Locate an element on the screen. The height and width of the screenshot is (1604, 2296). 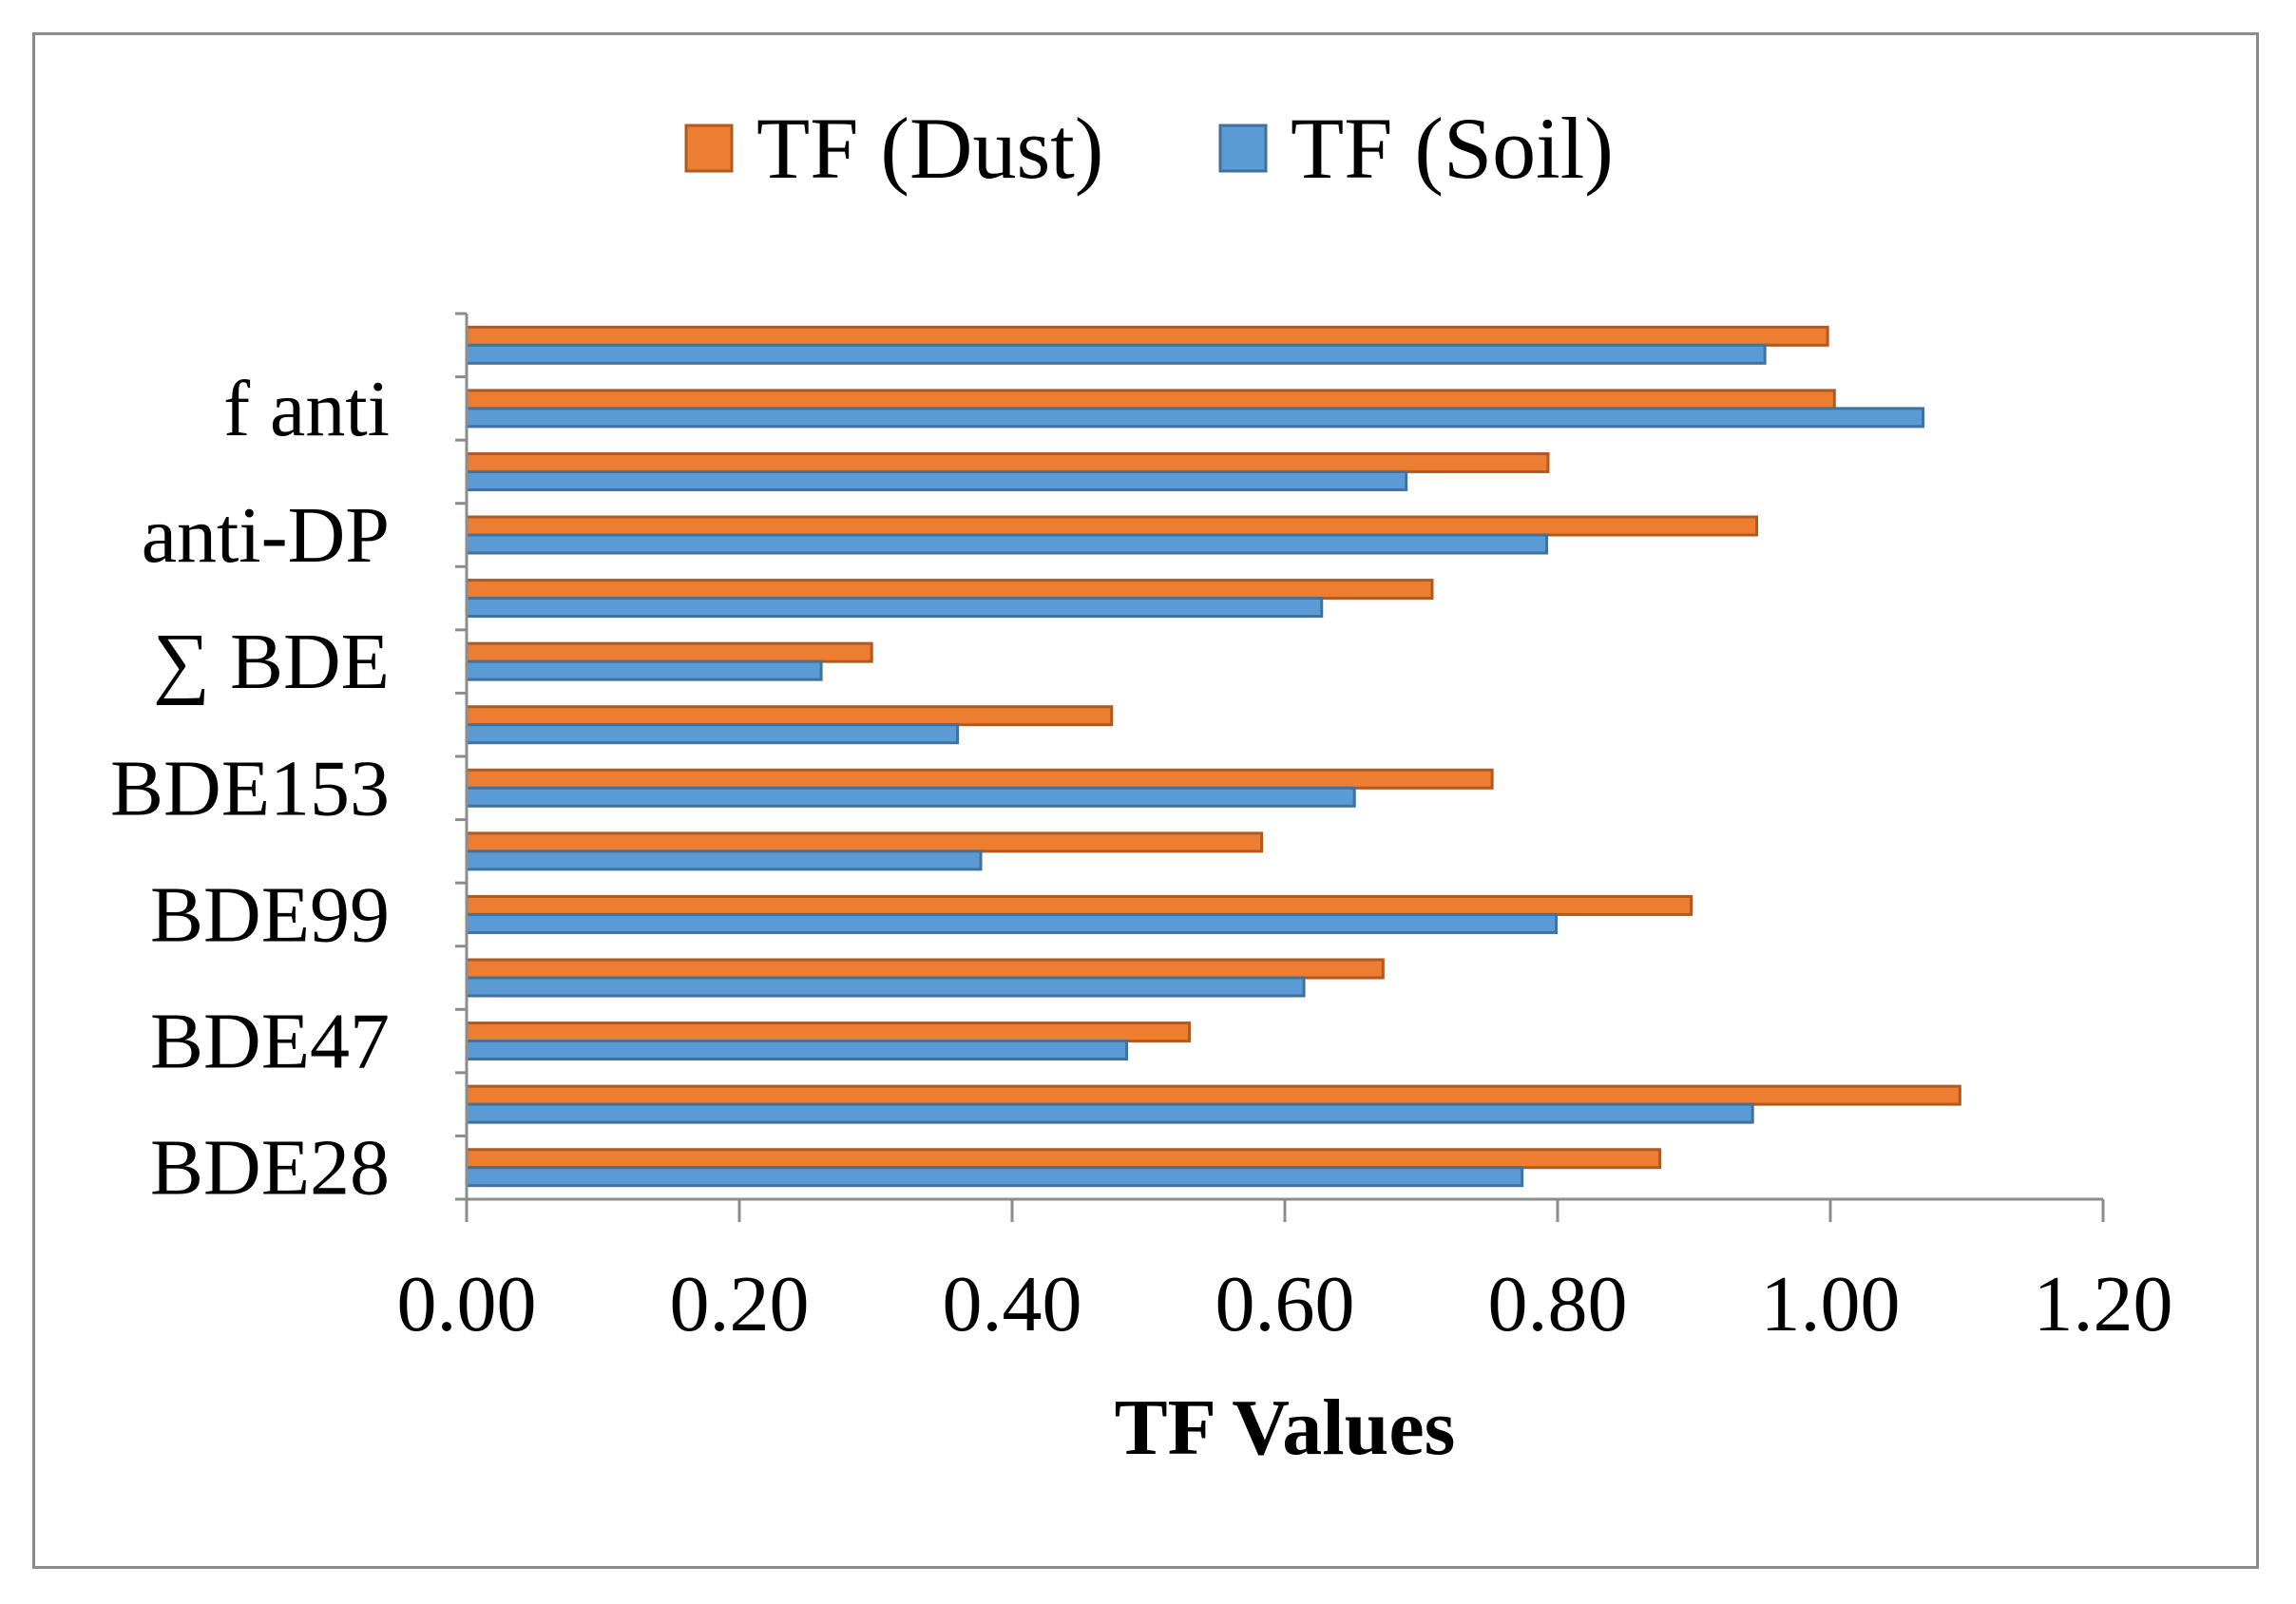
category-label-6: BDE153 is located at coordinates (250, 788).